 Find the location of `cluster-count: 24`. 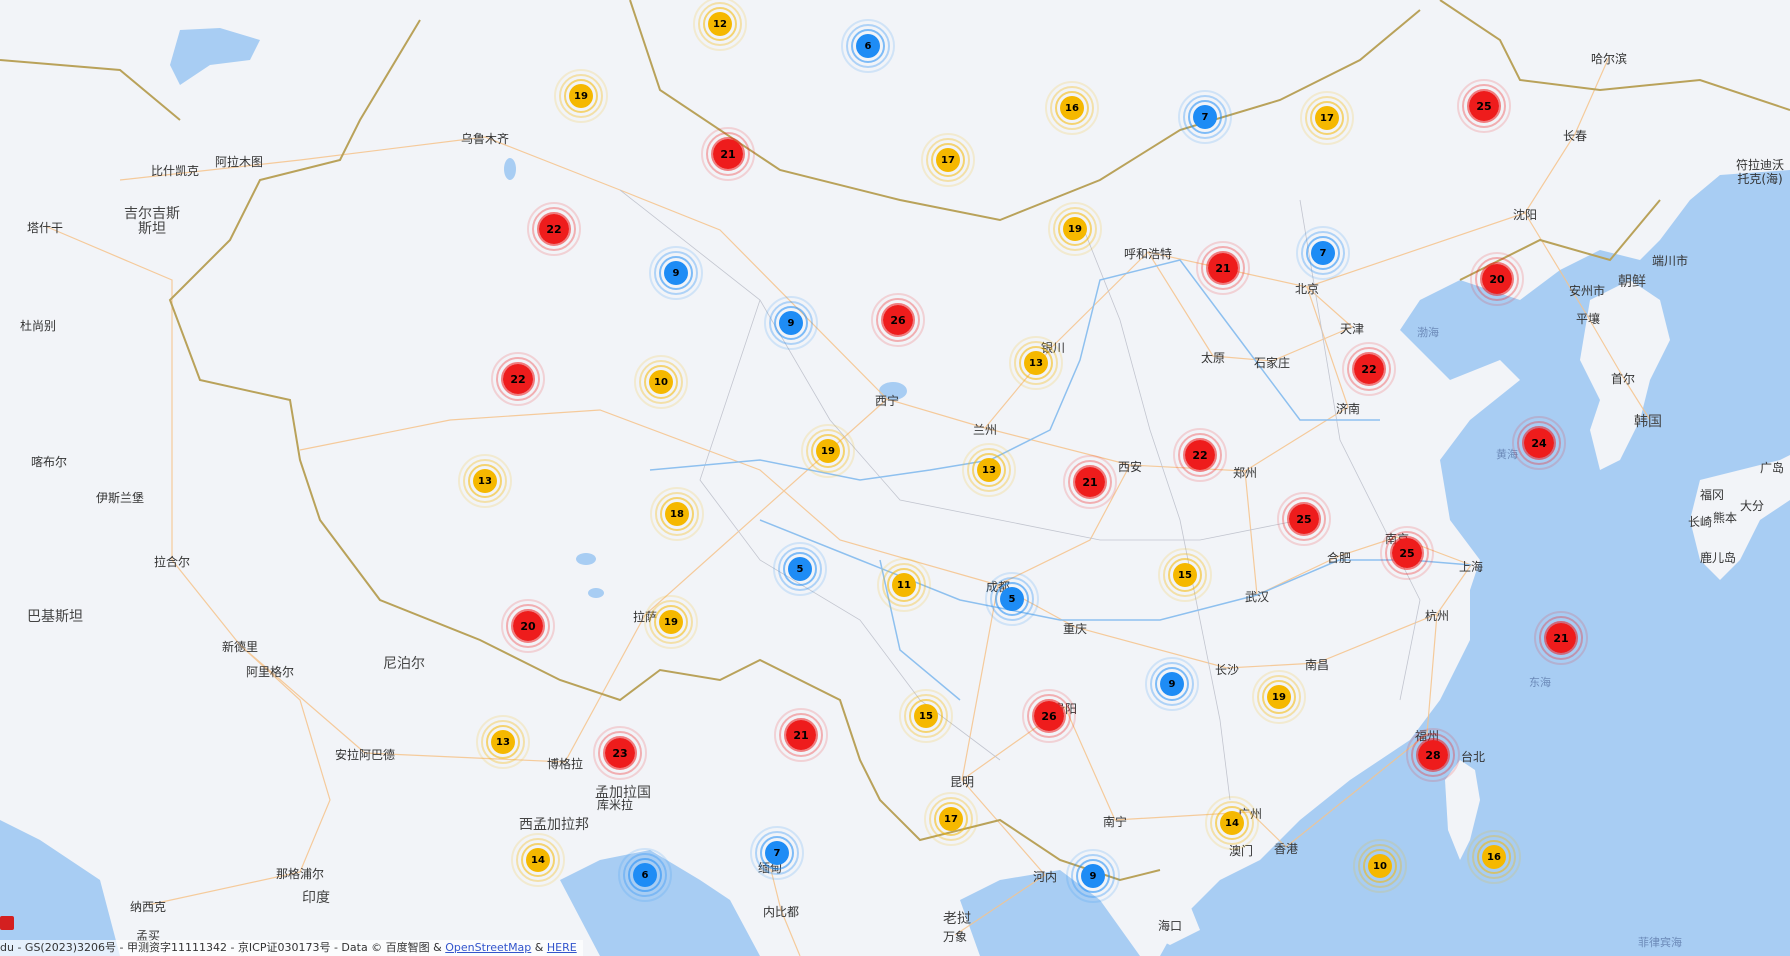

cluster-count: 24 is located at coordinates (1539, 443).